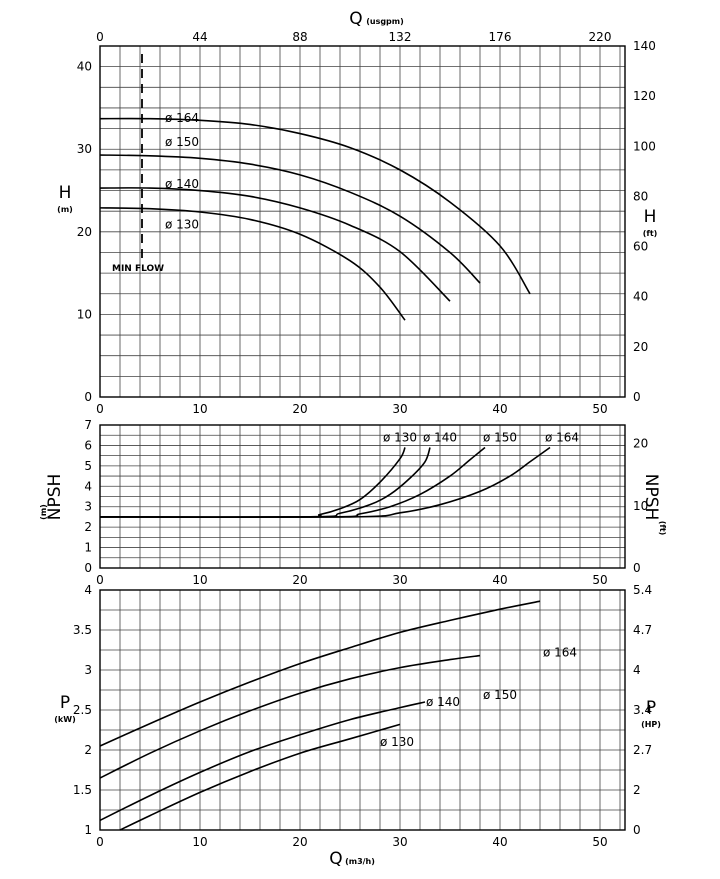 The width and height of the screenshot is (720, 879). What do you see at coordinates (599, 409) in the screenshot?
I see `head-x-tick: 50` at bounding box center [599, 409].